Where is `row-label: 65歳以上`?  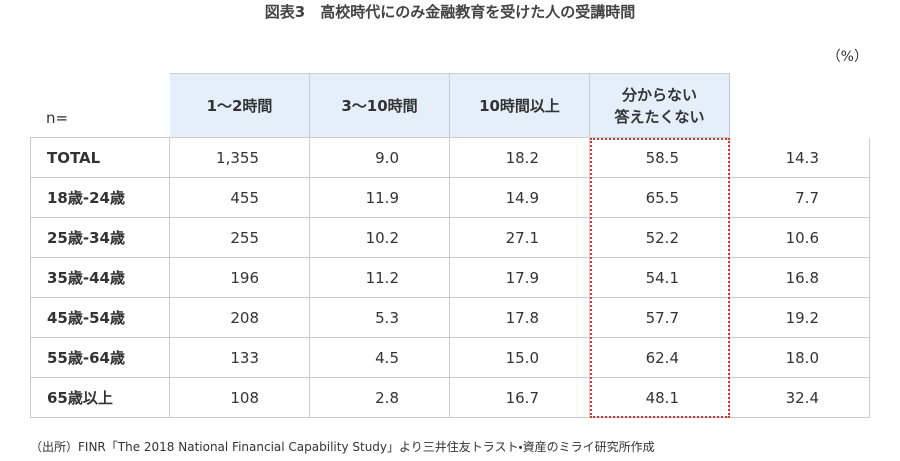
row-label: 65歳以上 is located at coordinates (100, 398).